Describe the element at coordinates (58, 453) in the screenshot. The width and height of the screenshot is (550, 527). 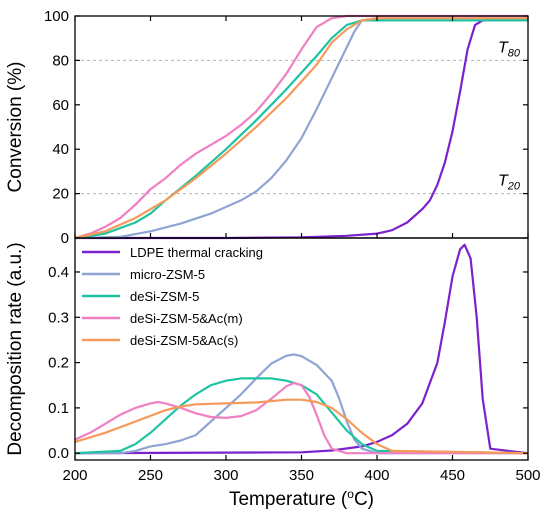
I see `bottom-ytick-label: 0.0` at that location.